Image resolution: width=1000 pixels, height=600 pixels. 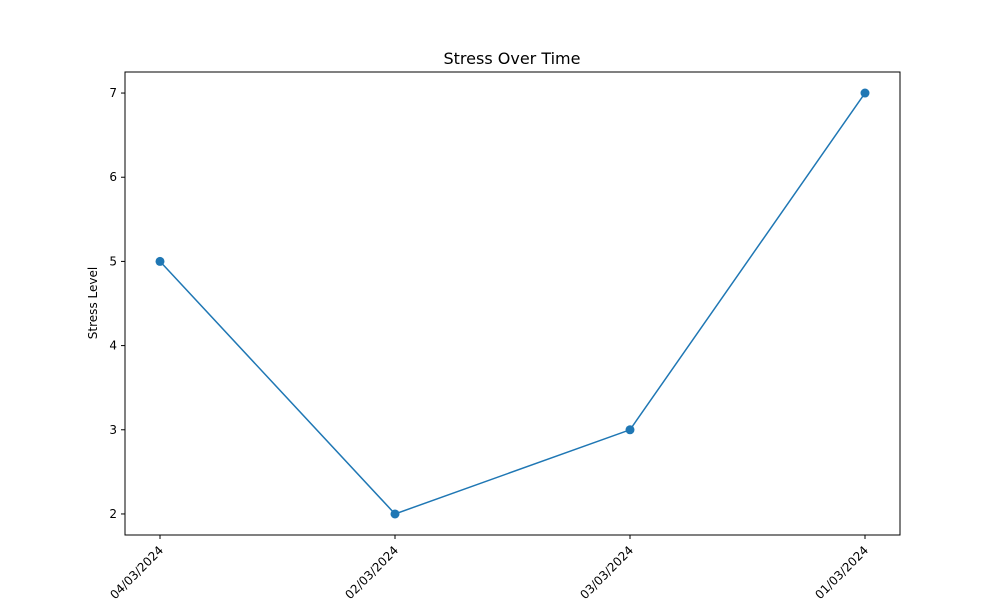 What do you see at coordinates (113, 514) in the screenshot?
I see `y-tick-label: 2` at bounding box center [113, 514].